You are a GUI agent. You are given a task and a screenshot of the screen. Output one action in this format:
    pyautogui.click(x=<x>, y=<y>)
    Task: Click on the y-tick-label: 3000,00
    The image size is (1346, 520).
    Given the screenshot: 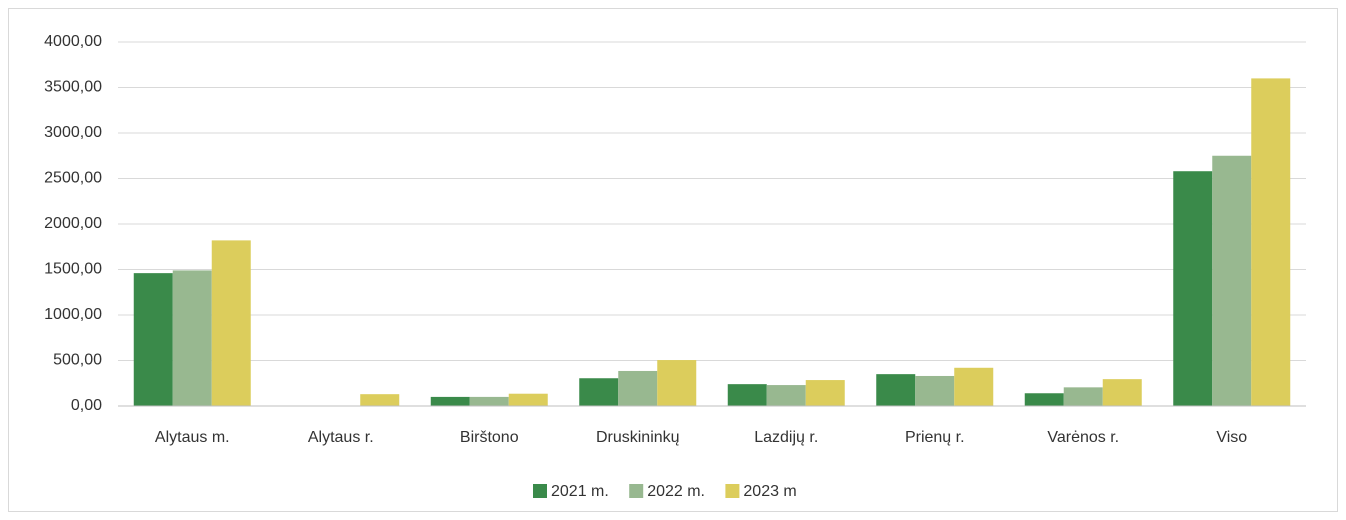 What is the action you would take?
    pyautogui.click(x=73, y=132)
    